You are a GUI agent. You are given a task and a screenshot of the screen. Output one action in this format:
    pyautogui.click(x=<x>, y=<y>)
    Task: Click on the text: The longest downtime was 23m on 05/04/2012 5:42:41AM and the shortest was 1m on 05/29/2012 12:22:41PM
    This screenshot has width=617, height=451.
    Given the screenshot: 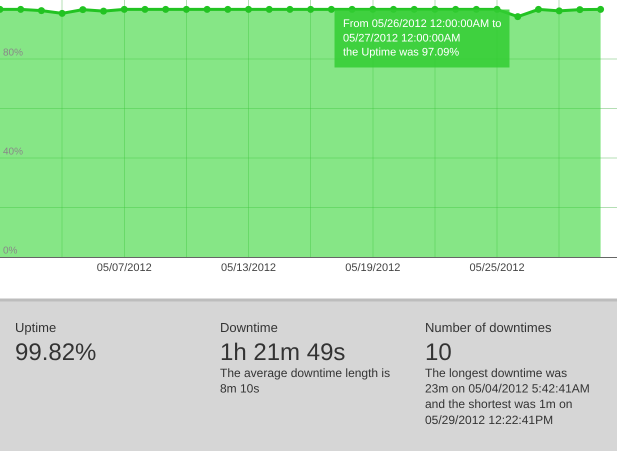 What is the action you would take?
    pyautogui.click(x=507, y=396)
    